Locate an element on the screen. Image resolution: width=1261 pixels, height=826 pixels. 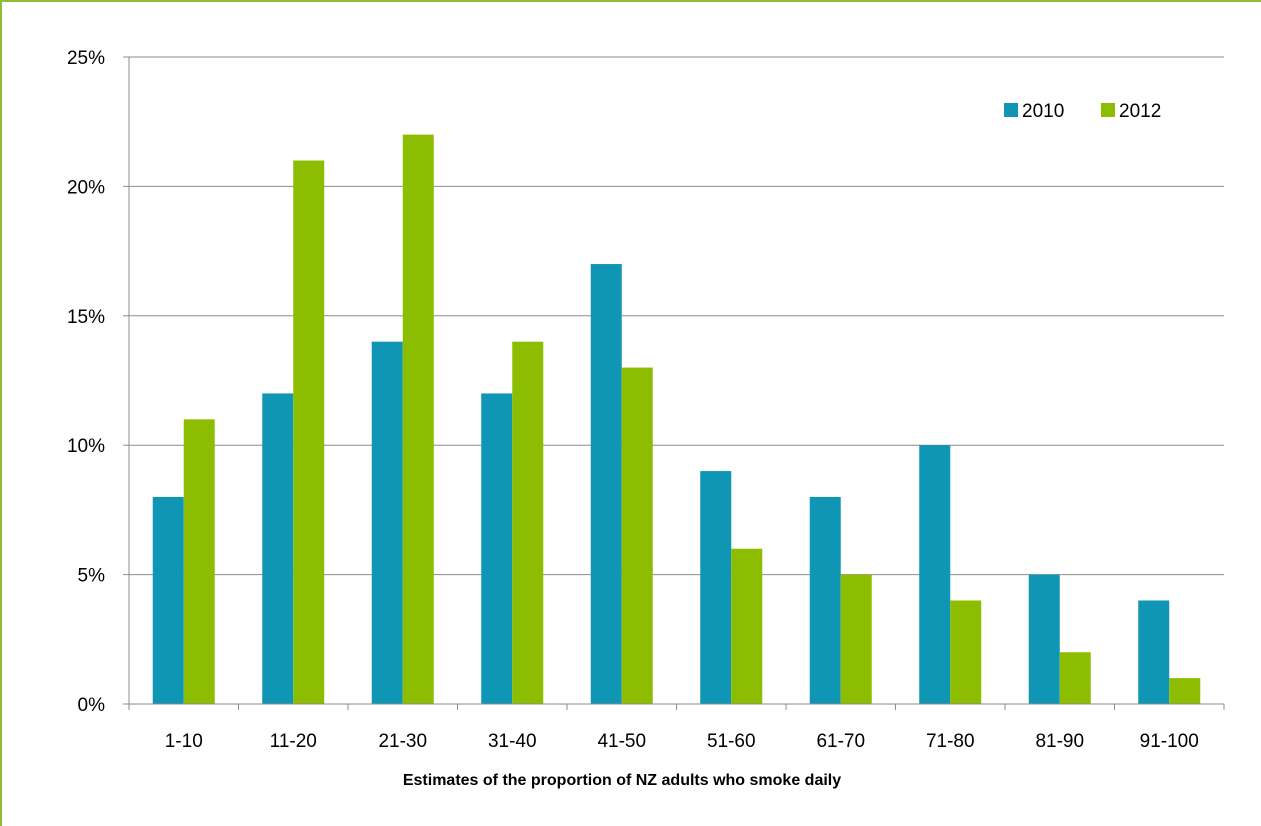
x-tick-label: 31-40 is located at coordinates (512, 741).